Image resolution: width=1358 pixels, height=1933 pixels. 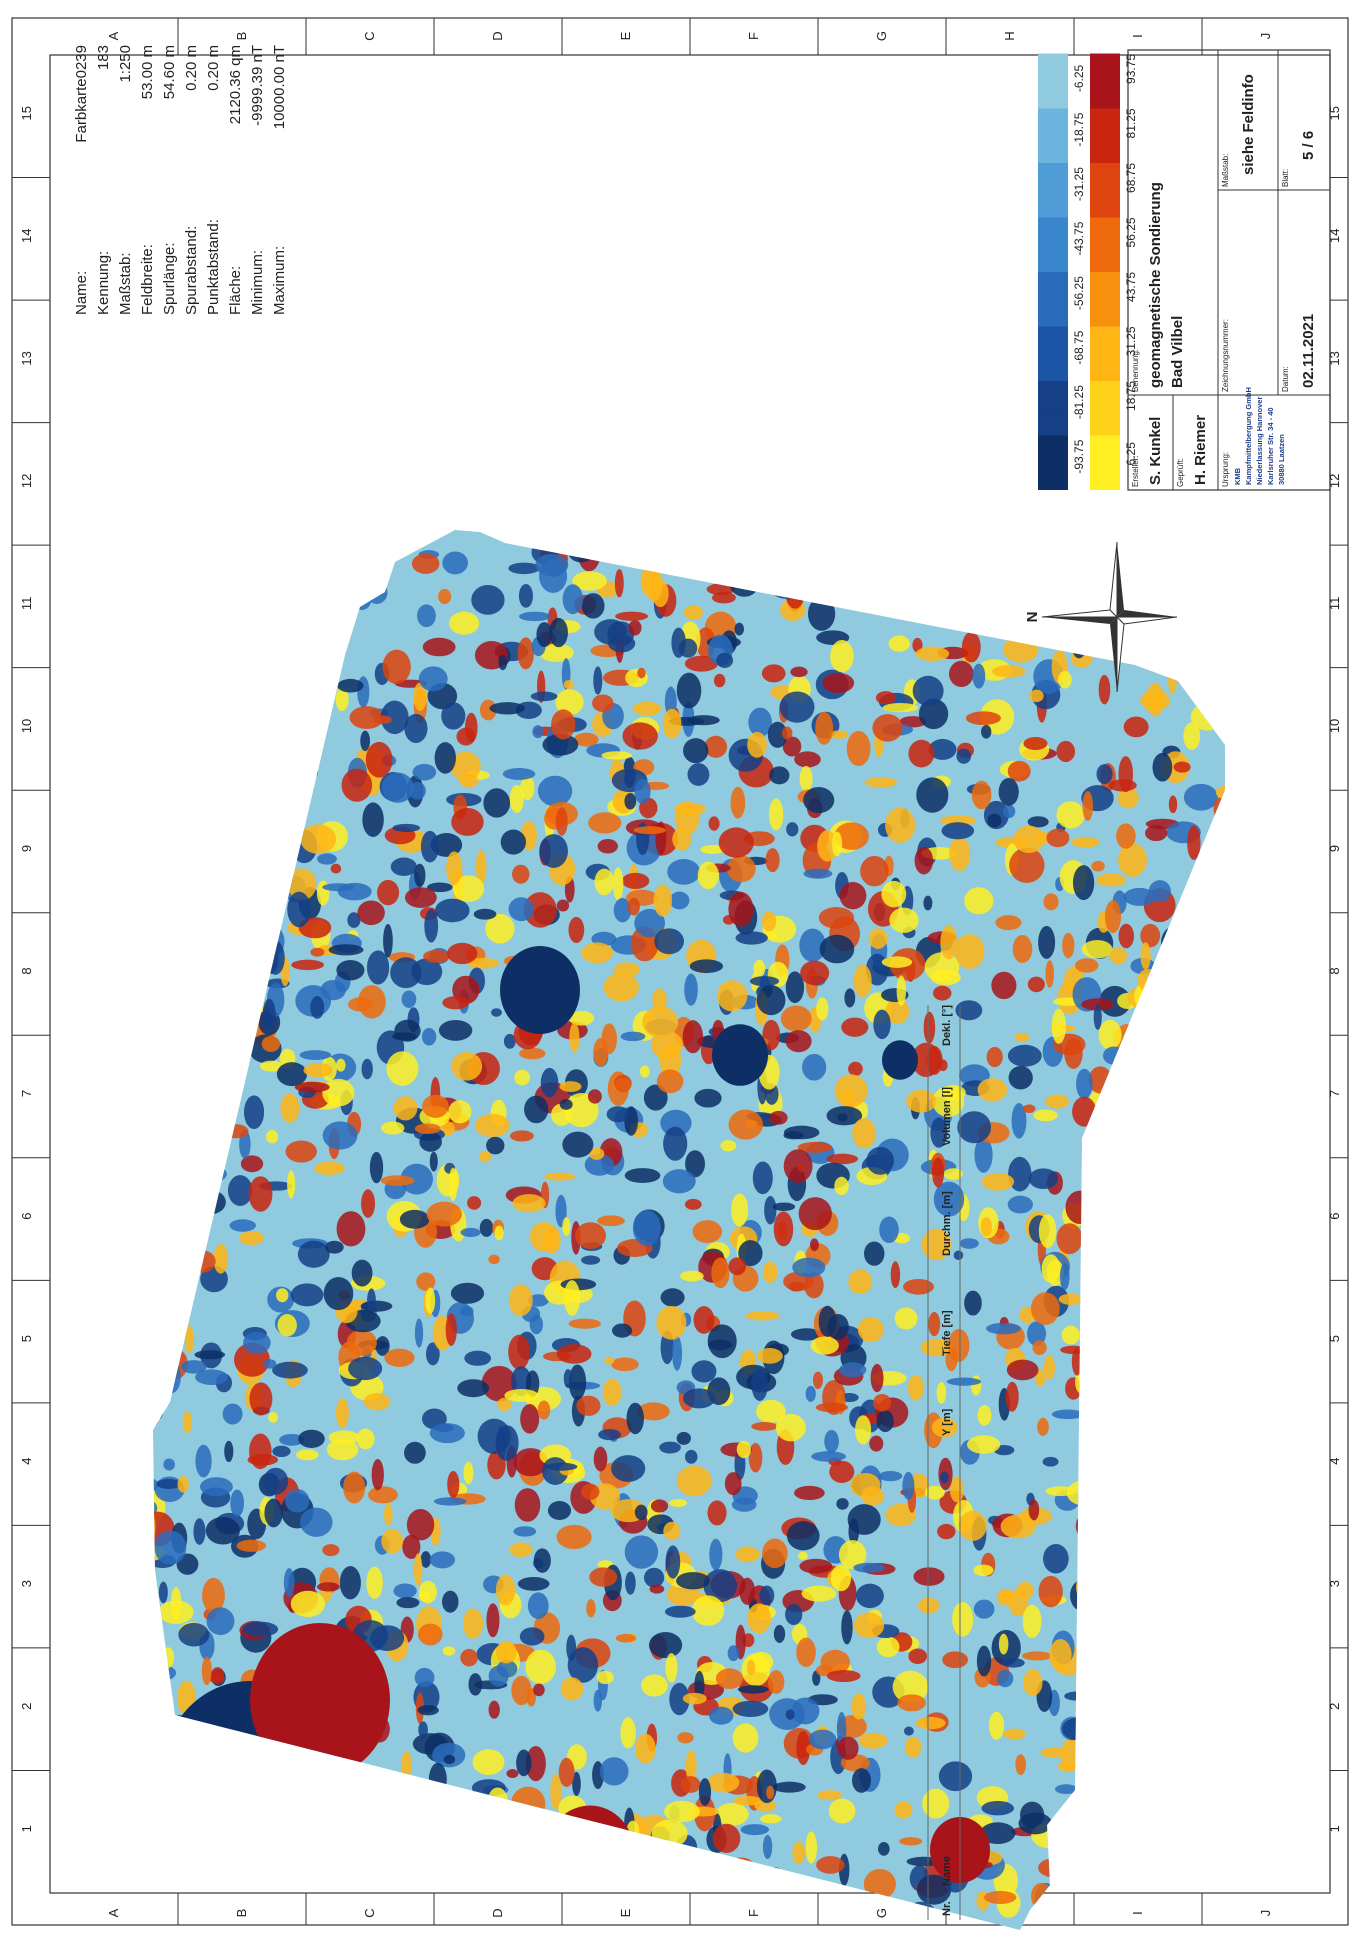 What do you see at coordinates (26, 604) in the screenshot?
I see `frame-col-label: 11` at bounding box center [26, 604].